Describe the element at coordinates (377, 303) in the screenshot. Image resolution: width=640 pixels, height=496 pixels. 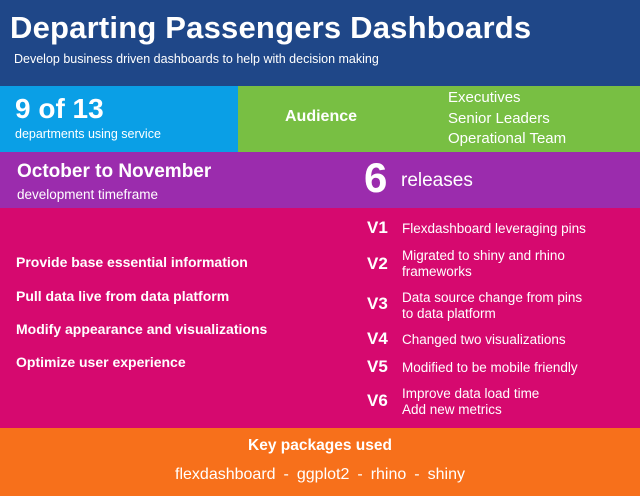
I see `version-label: V3` at that location.